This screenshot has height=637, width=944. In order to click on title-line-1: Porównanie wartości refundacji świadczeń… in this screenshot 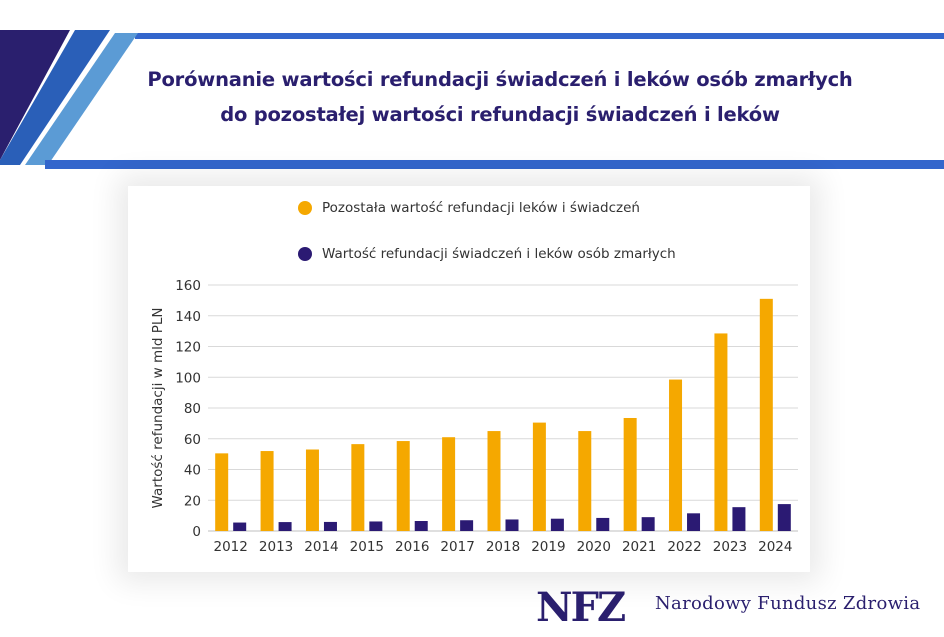, I will do `click(500, 79)`.